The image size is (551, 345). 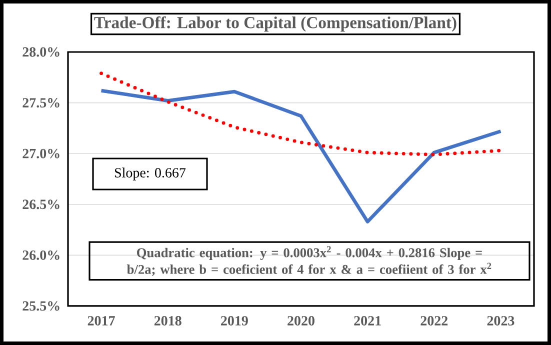 What do you see at coordinates (168, 321) in the screenshot?
I see `x-tick-label: 2018` at bounding box center [168, 321].